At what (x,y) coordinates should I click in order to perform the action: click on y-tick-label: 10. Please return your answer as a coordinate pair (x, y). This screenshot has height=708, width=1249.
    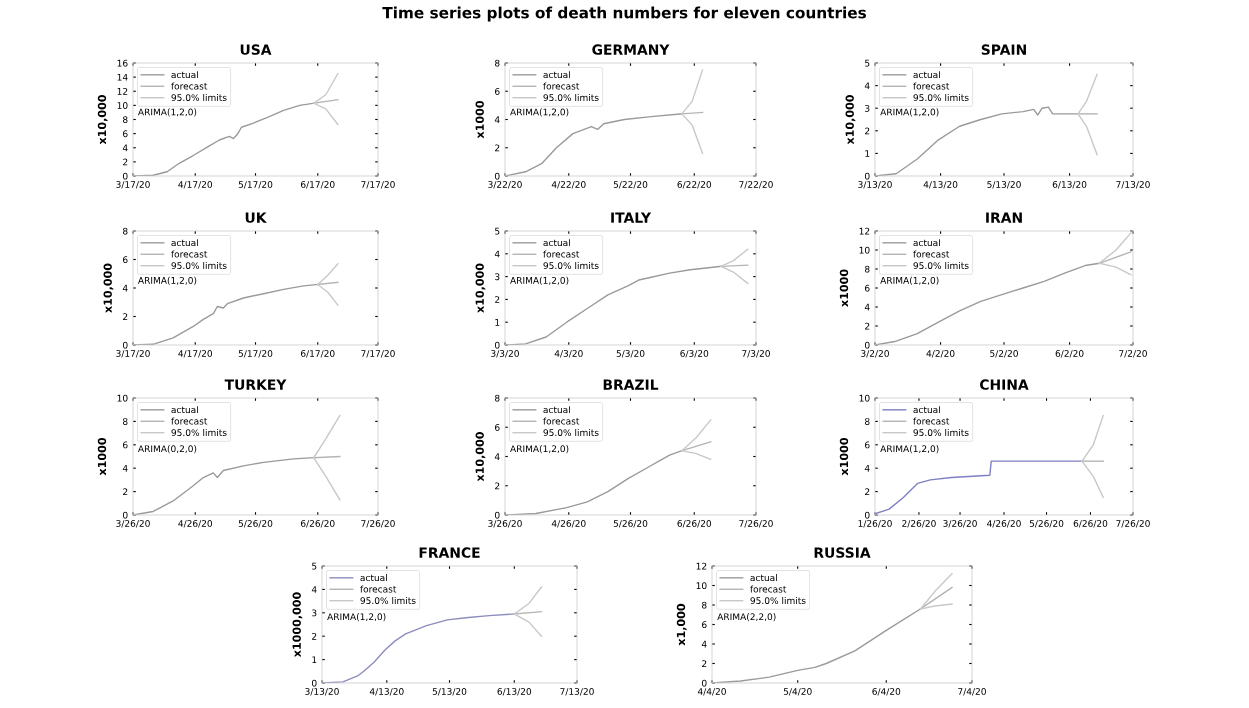
    Looking at the image, I should click on (864, 398).